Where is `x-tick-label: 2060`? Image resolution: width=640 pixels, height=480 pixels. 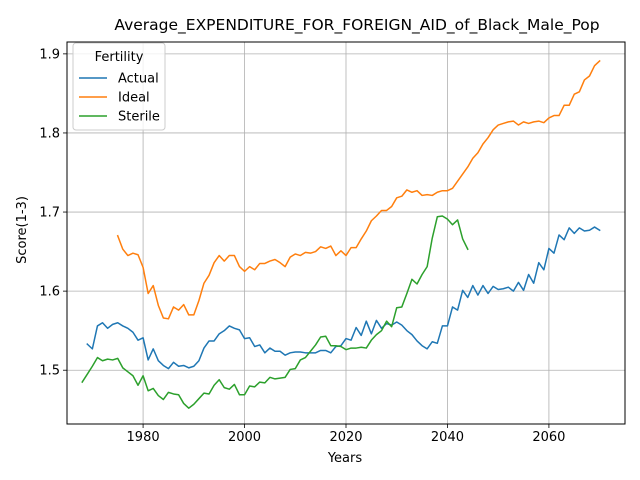 x-tick-label: 2060 is located at coordinates (548, 437).